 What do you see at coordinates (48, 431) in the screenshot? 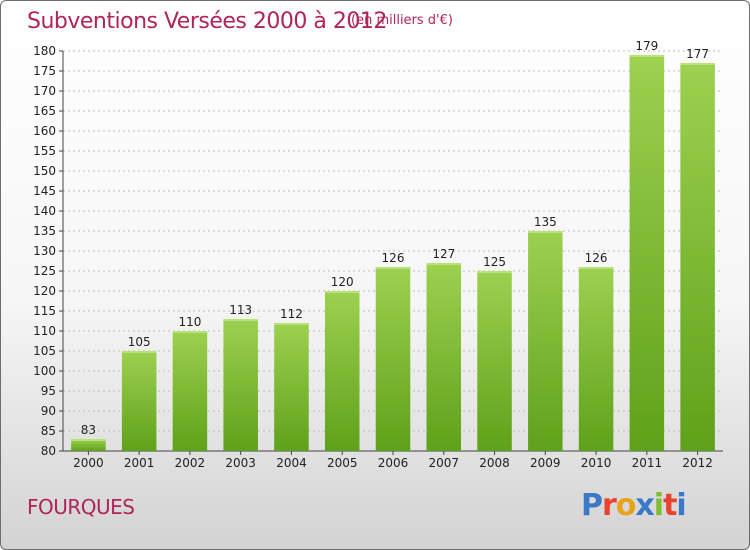
I see `y-tick-label: 85` at bounding box center [48, 431].